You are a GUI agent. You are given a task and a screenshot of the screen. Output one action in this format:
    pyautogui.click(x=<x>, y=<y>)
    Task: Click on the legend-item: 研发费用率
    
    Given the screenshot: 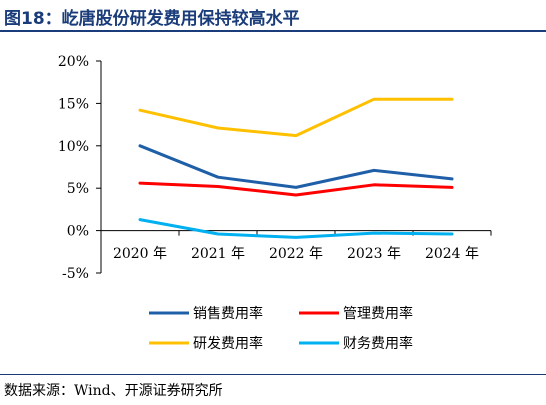 What is the action you would take?
    pyautogui.click(x=206, y=343)
    